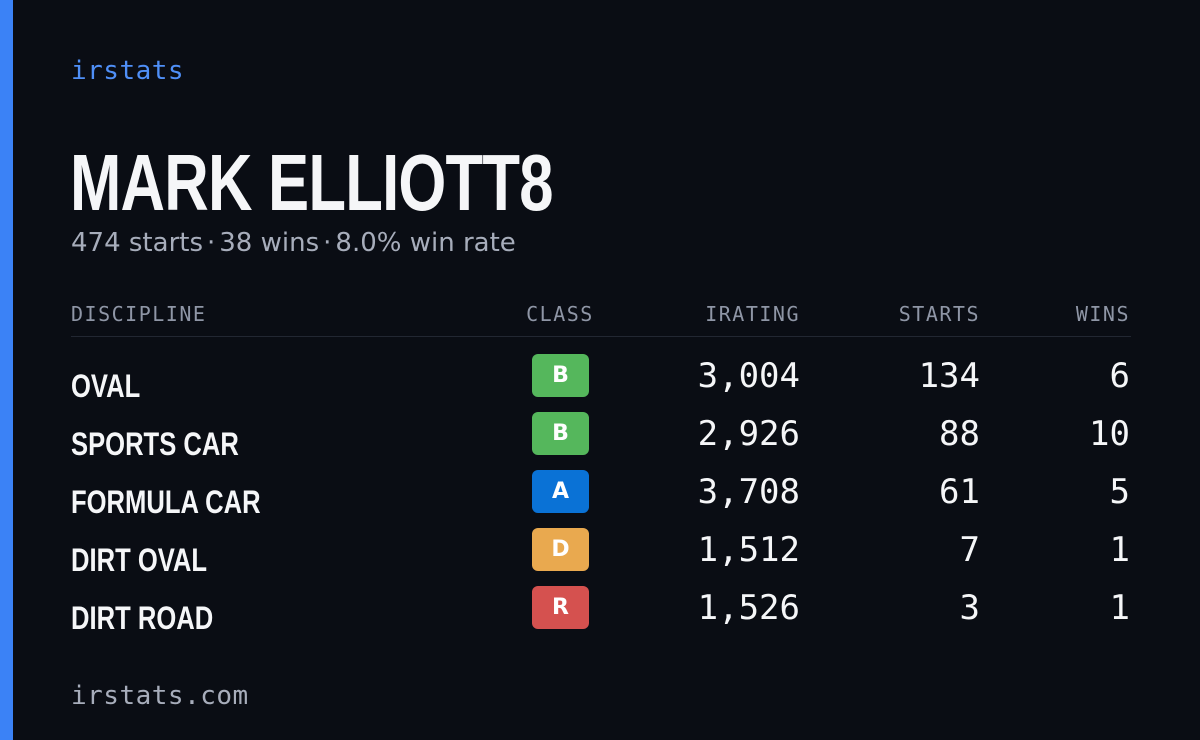 This screenshot has height=740, width=1200. Describe the element at coordinates (142, 618) in the screenshot. I see `discipline-label: DIRT ROAD` at that location.